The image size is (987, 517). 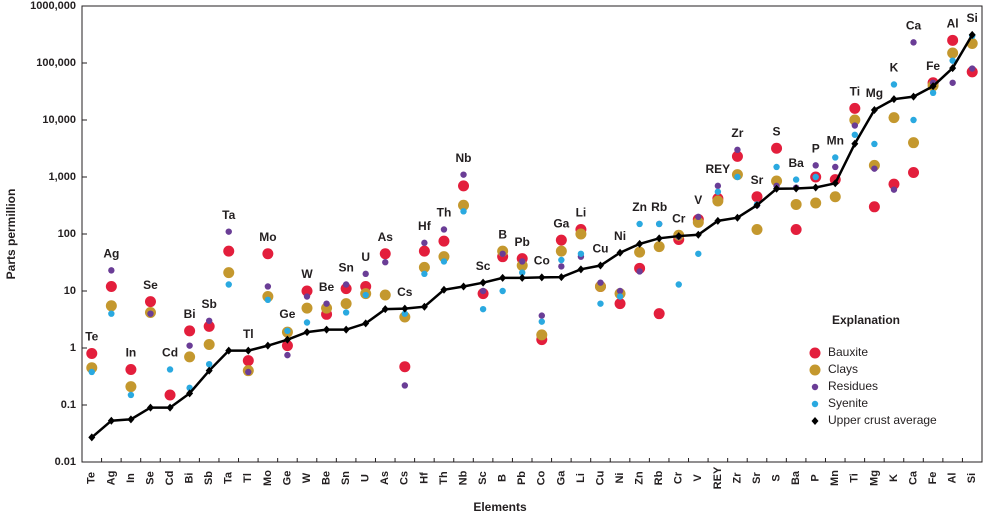 What do you see at coordinates (111, 478) in the screenshot?
I see `x-tick-label: Ag` at bounding box center [111, 478].